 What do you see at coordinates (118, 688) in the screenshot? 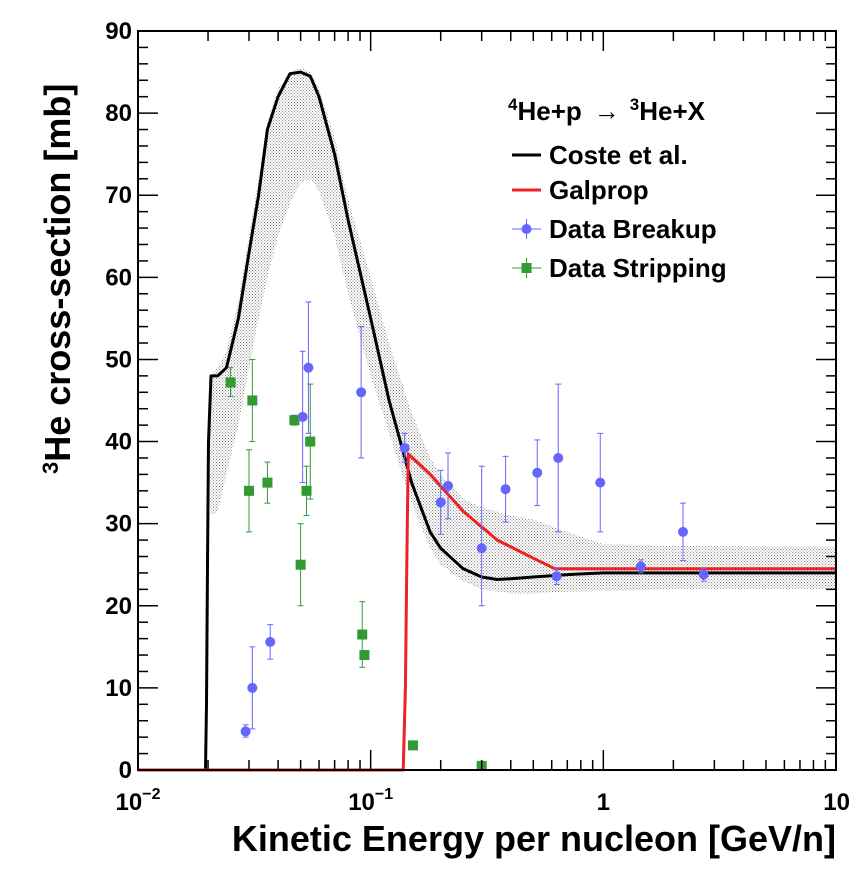
I see `y-tick-label: 10` at bounding box center [118, 688].